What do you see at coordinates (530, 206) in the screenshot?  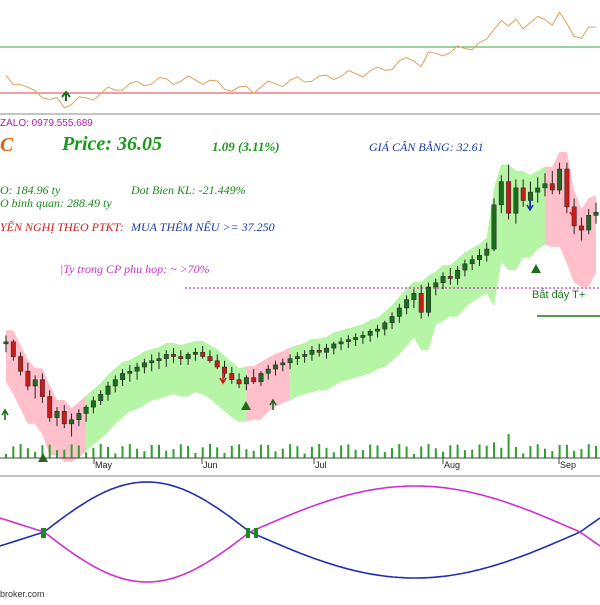 I see `sell-arrow-icon` at bounding box center [530, 206].